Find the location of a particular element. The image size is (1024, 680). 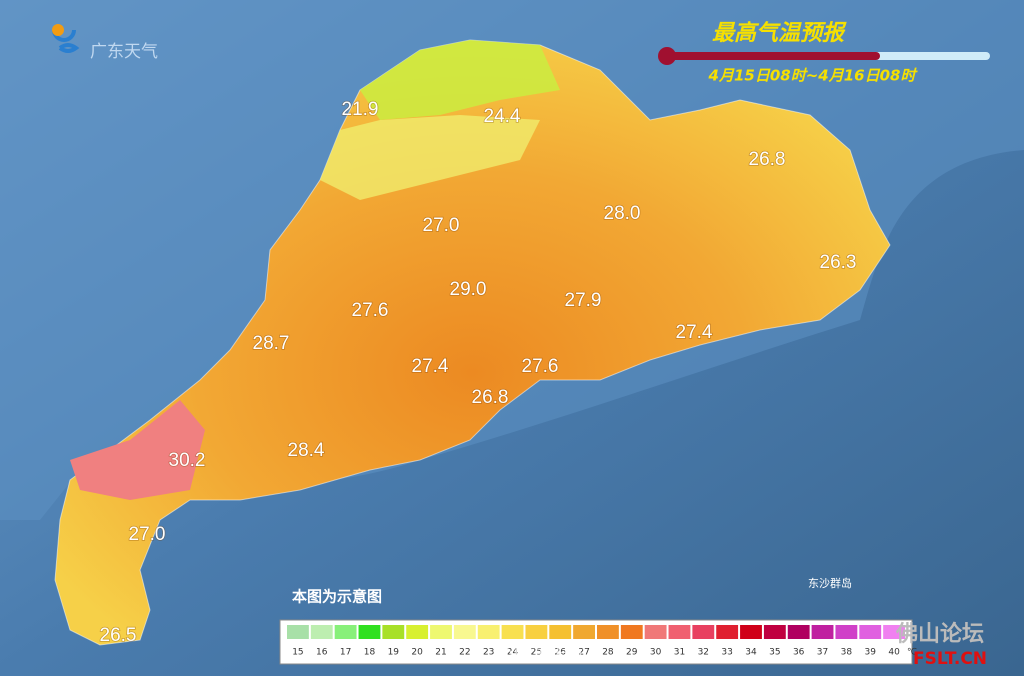

legend-tick: 32 is located at coordinates (703, 653).